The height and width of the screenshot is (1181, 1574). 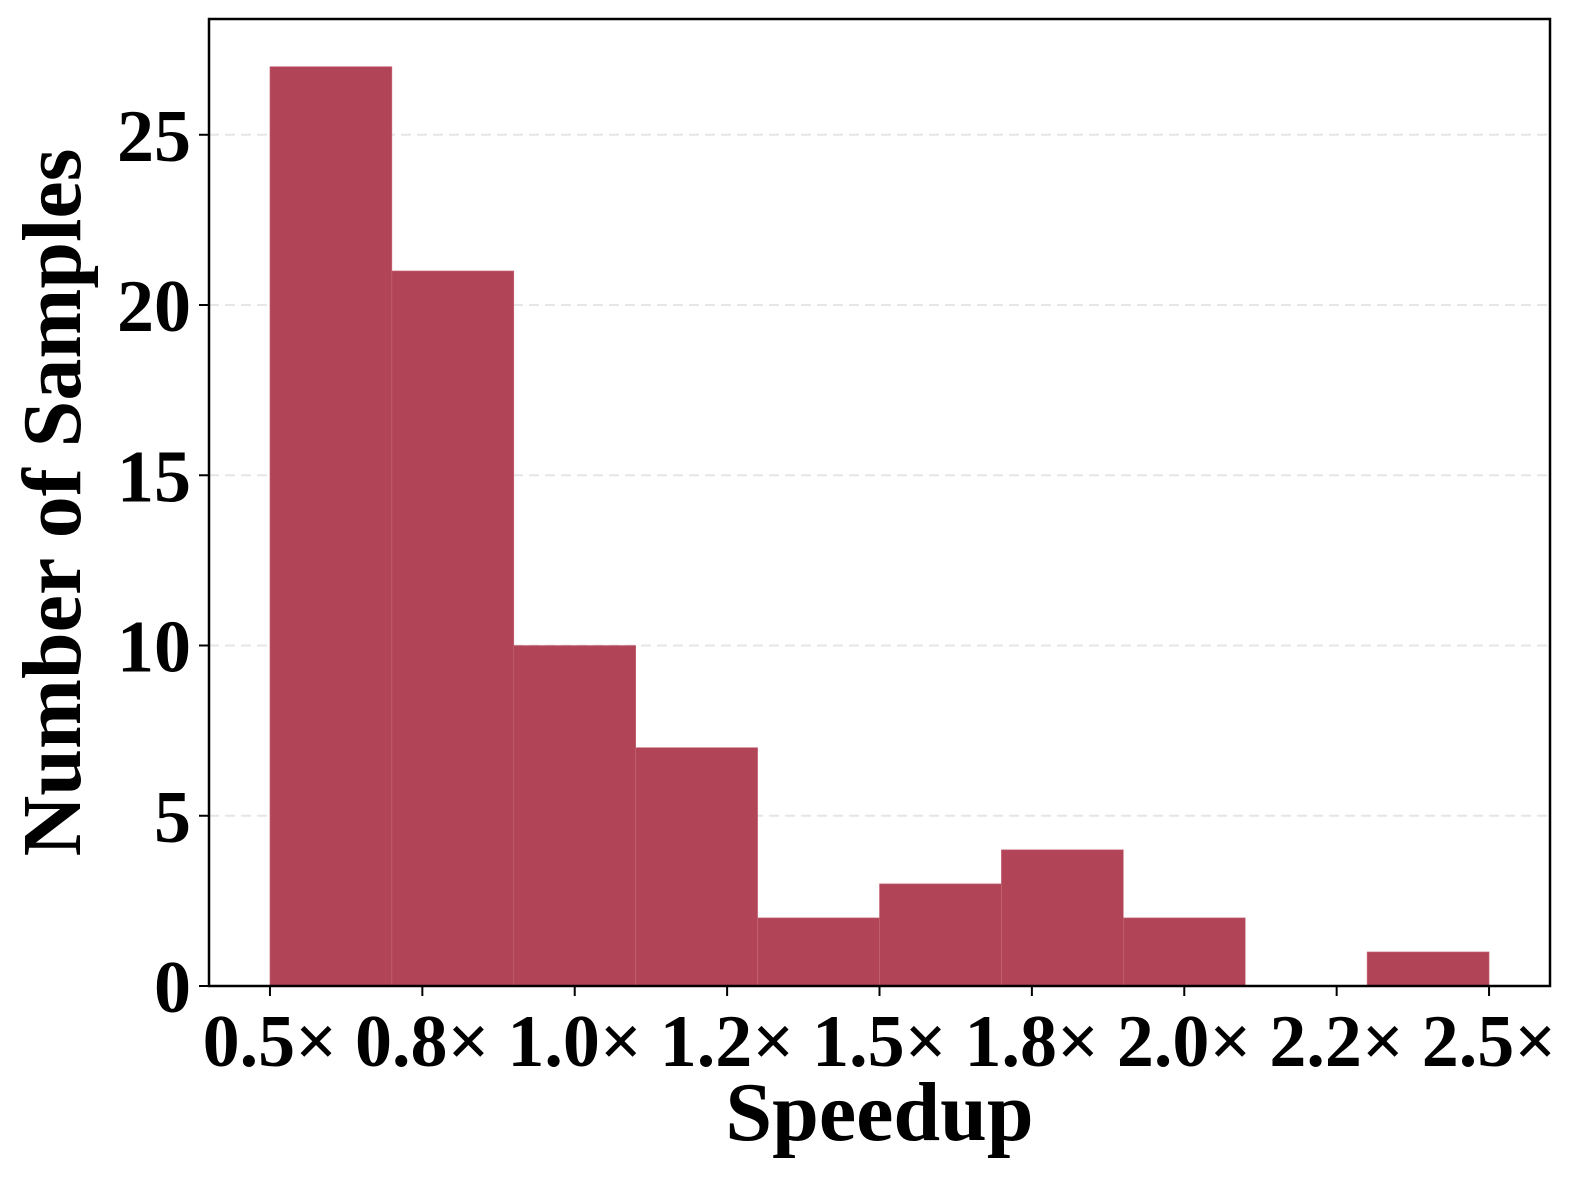 What do you see at coordinates (1489, 1042) in the screenshot?
I see `x-tick-label: 2.5×` at bounding box center [1489, 1042].